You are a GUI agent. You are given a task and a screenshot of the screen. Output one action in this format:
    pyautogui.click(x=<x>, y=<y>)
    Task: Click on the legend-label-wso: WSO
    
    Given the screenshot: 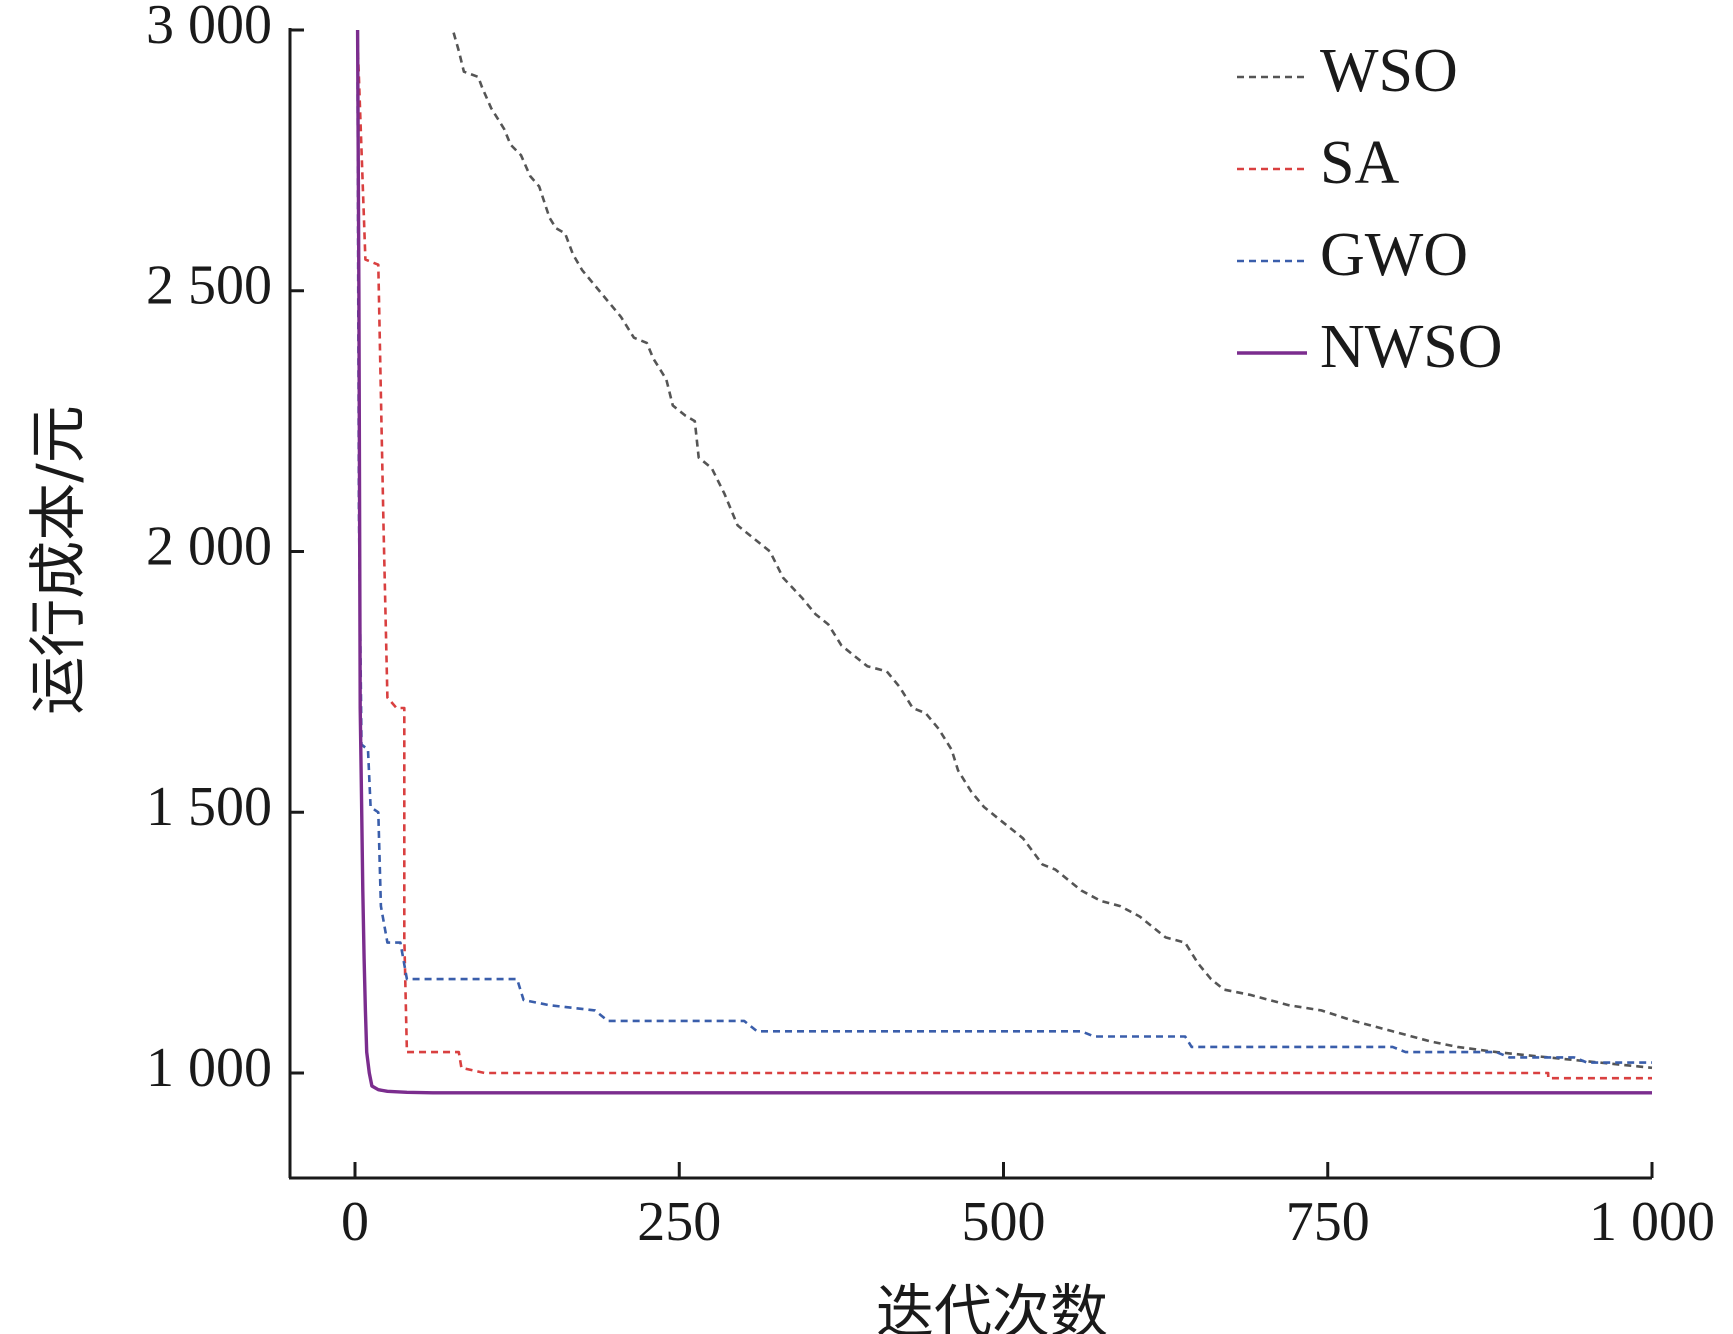 What is the action you would take?
    pyautogui.click(x=1389, y=71)
    